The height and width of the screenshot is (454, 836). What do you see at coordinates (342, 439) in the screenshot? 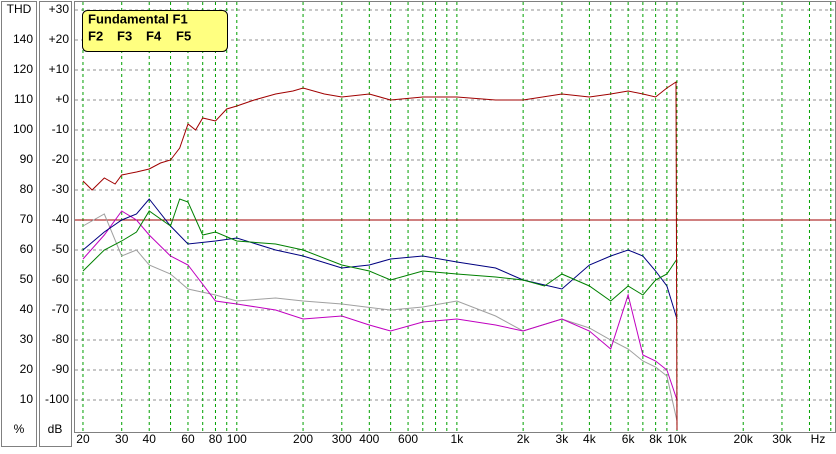
I see `x-tick-label: 300` at bounding box center [342, 439].